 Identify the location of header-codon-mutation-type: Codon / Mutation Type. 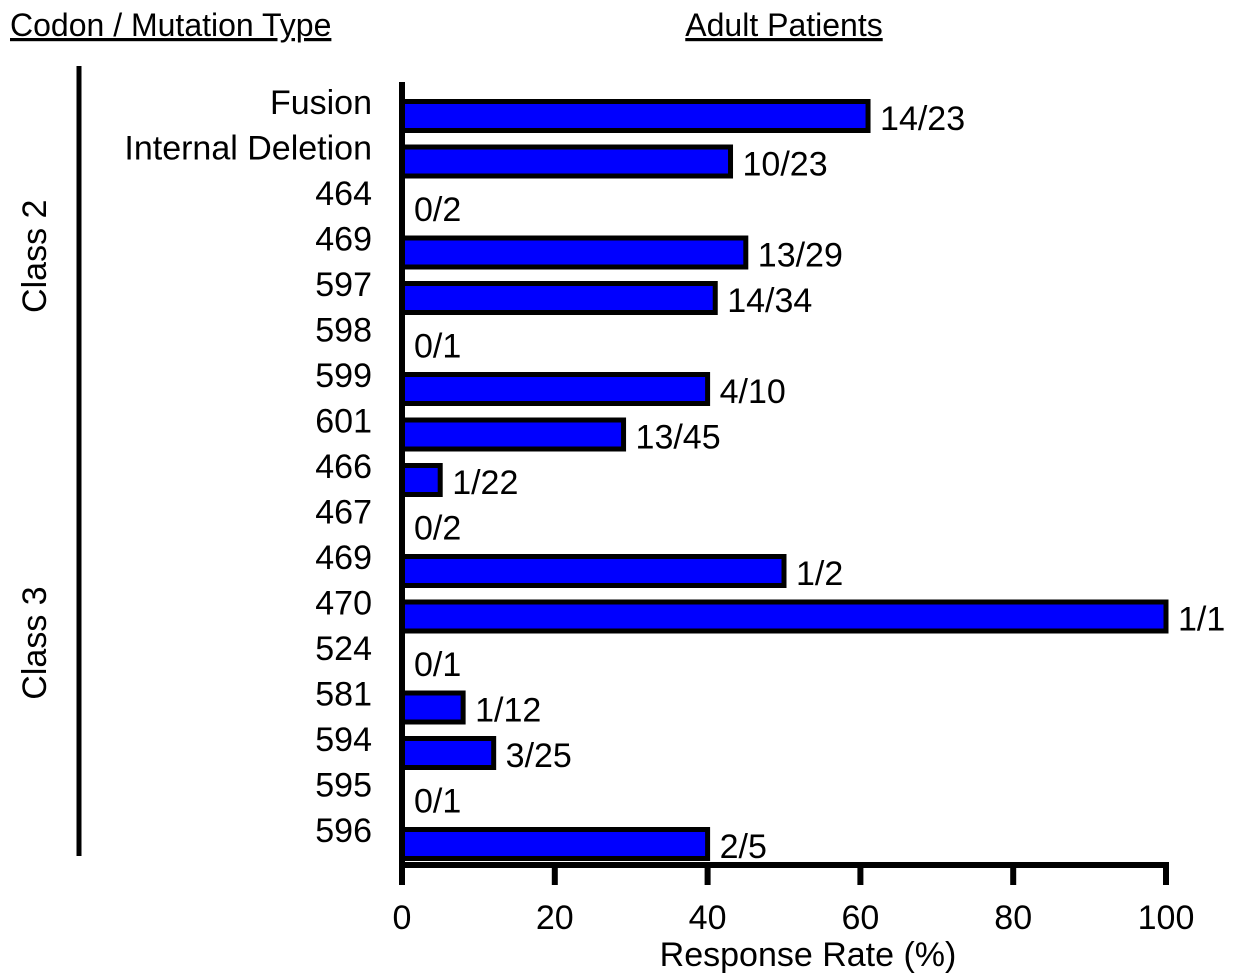
(170, 25).